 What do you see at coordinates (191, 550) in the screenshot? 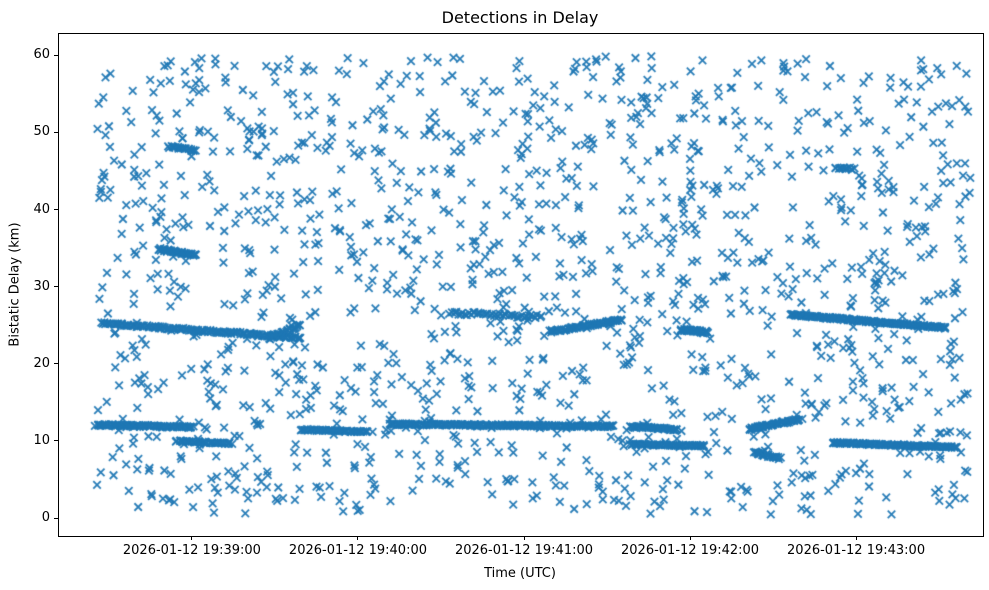
I see `x-tick-label: 2026-01-12 19:39:00` at bounding box center [191, 550].